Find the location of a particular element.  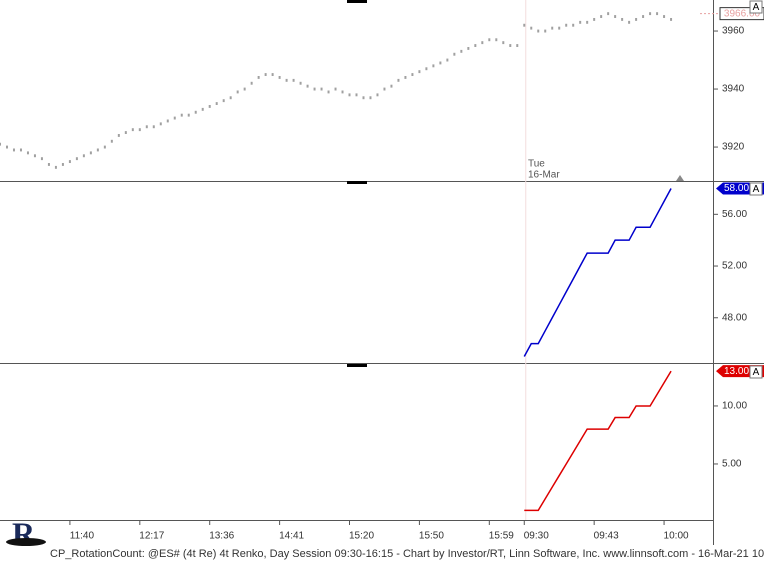

x-tick-label: 09:30 is located at coordinates (536, 536).